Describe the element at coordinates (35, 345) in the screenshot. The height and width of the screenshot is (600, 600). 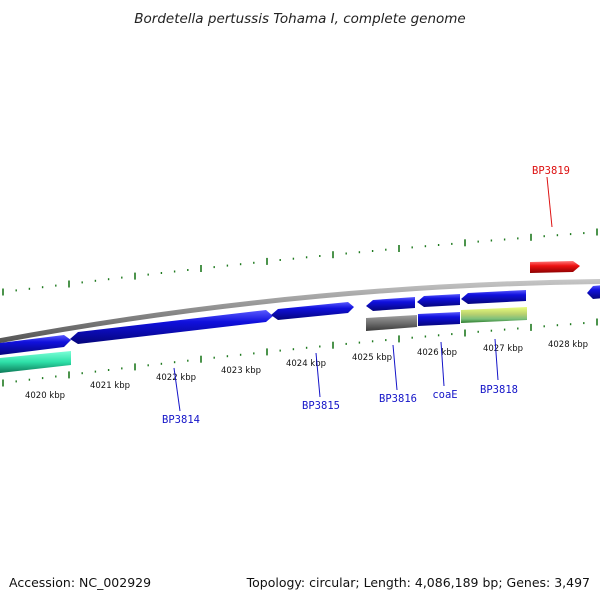
I see `feature-left-edge` at that location.